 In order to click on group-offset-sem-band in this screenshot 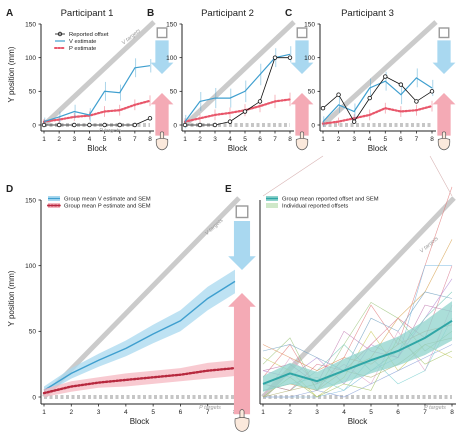, I will do `click(357, 346)`.